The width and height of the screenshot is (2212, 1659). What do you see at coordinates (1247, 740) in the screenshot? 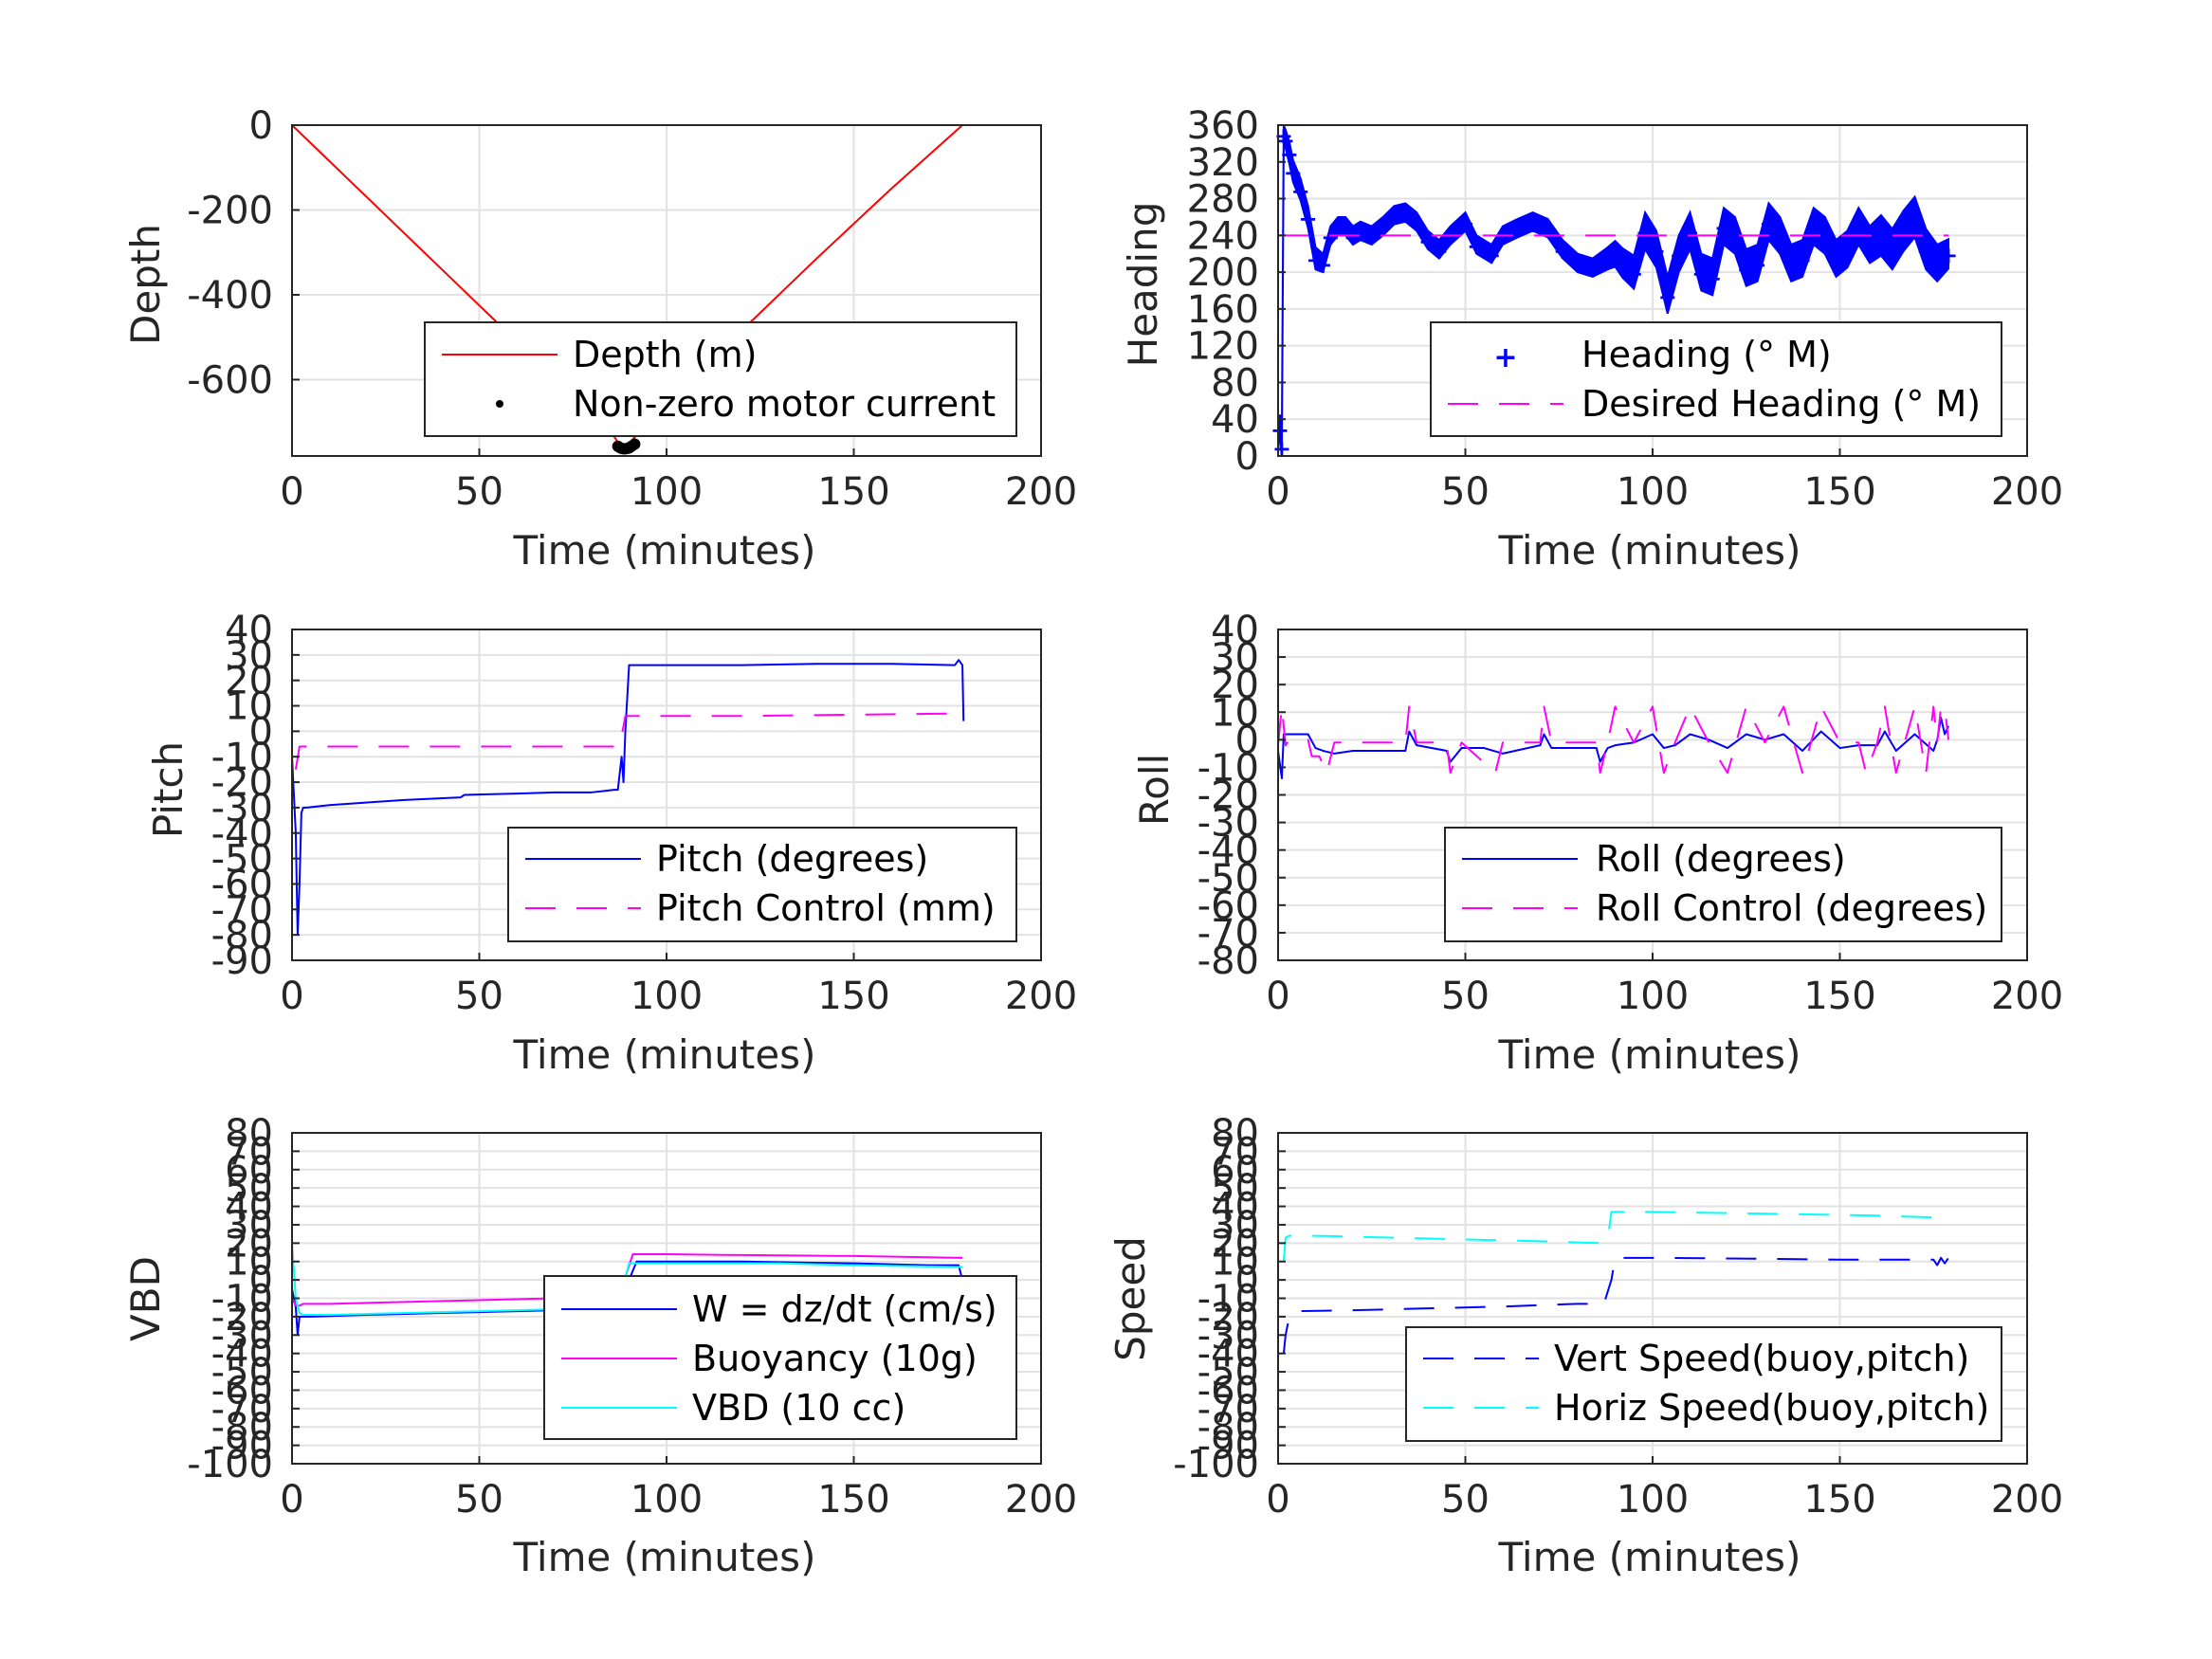
I see `y-tick-label: 0` at bounding box center [1247, 740].